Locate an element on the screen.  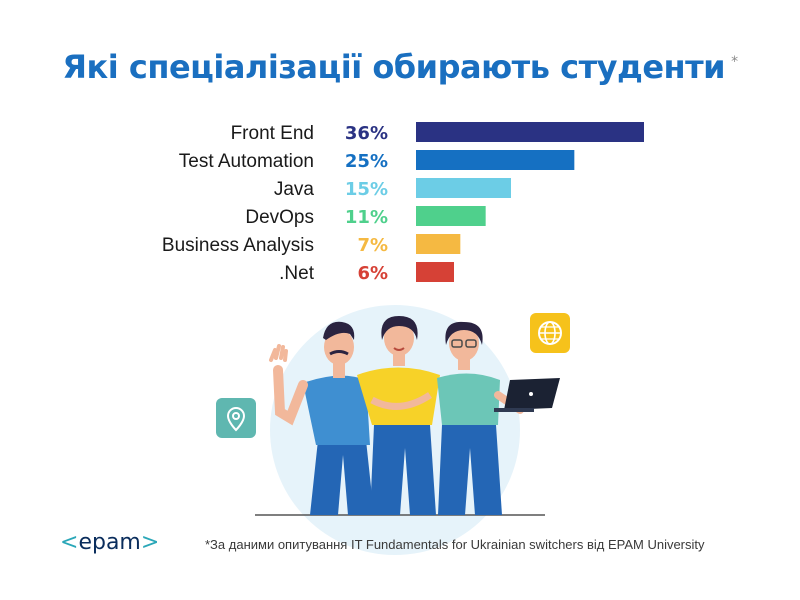
woman-right-figure is located at coordinates (480, 418).